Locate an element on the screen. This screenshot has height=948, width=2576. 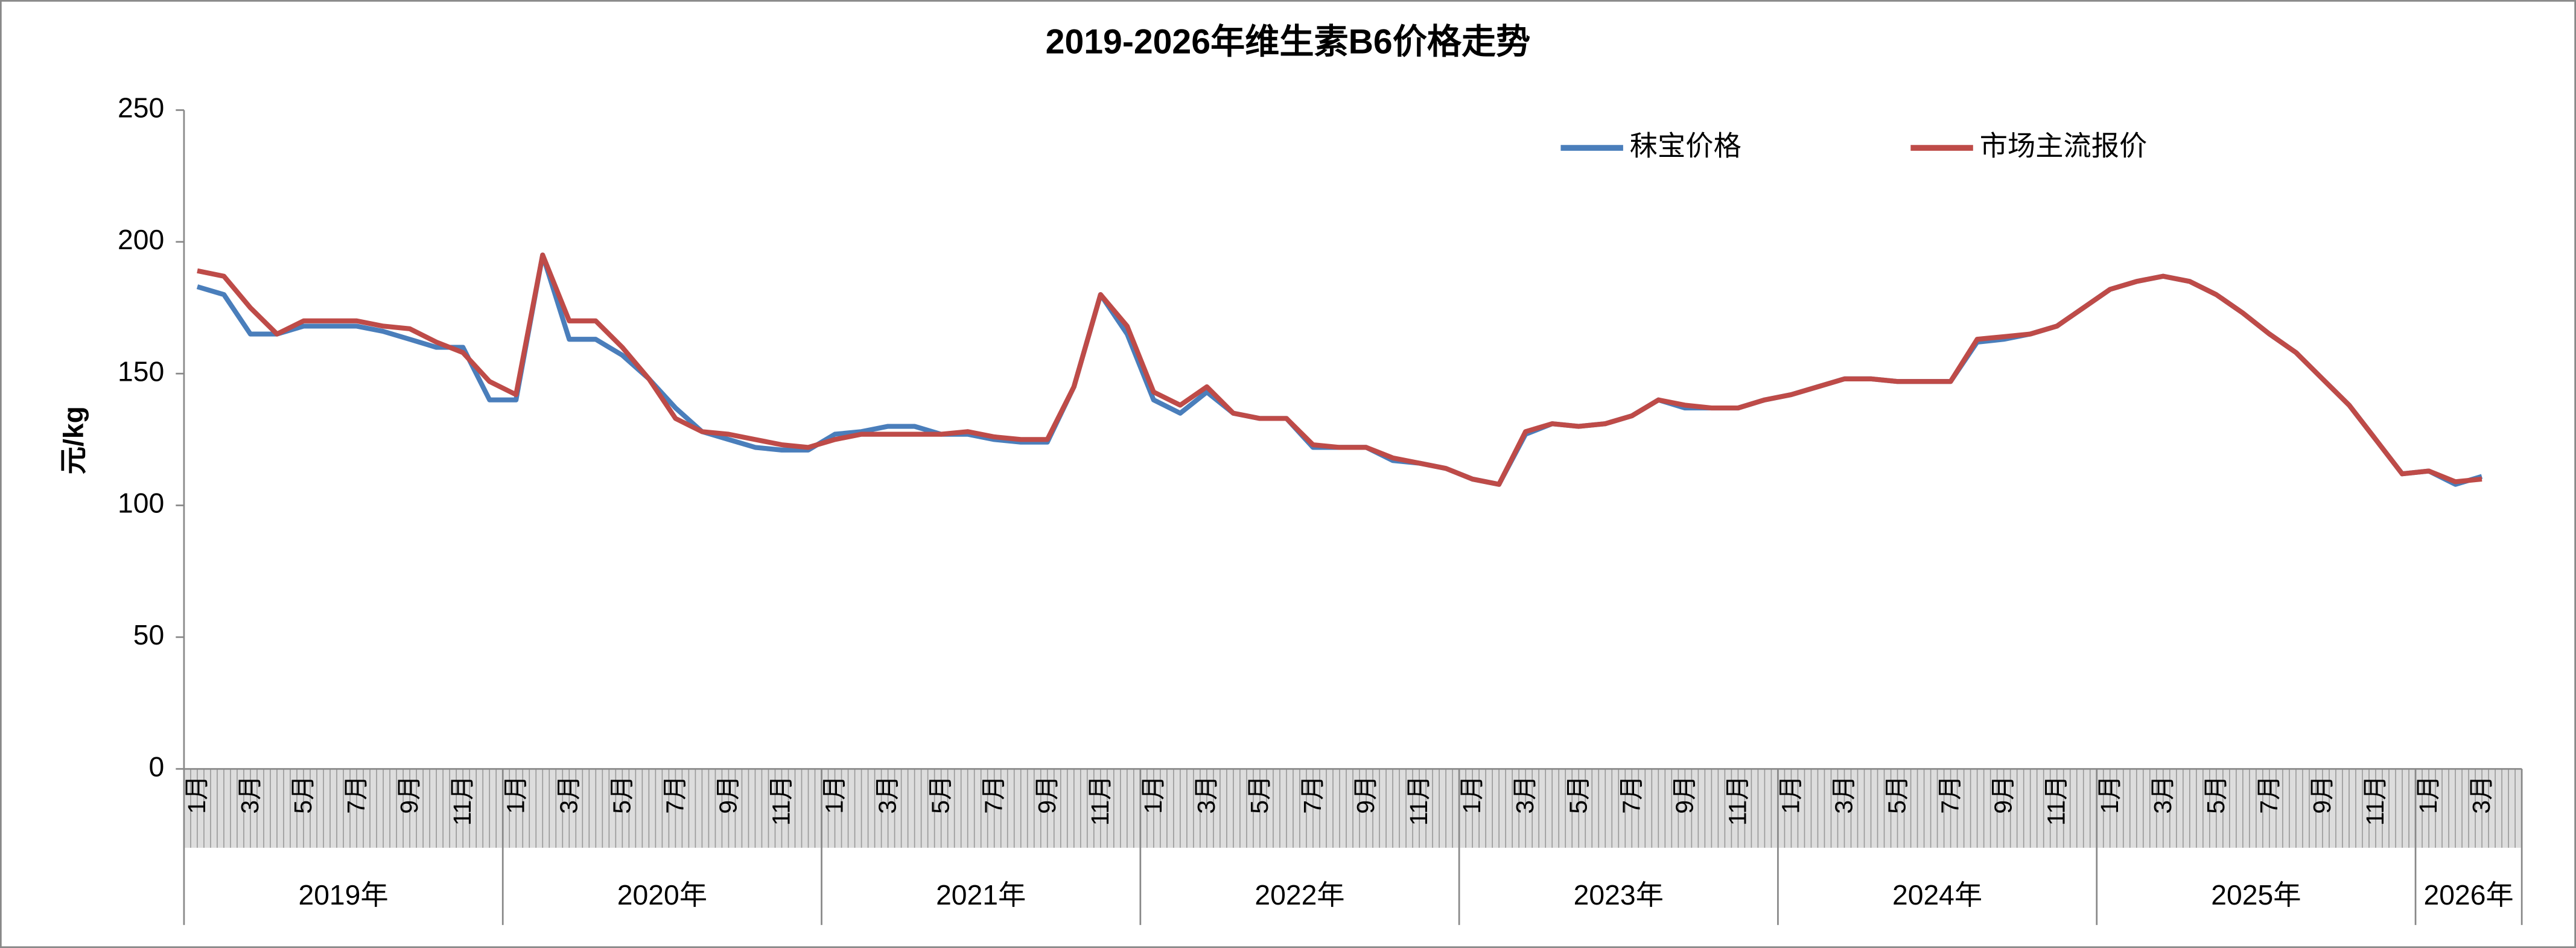
chart-title: 2019-2026年维生素B6价格走势 is located at coordinates (1288, 43).